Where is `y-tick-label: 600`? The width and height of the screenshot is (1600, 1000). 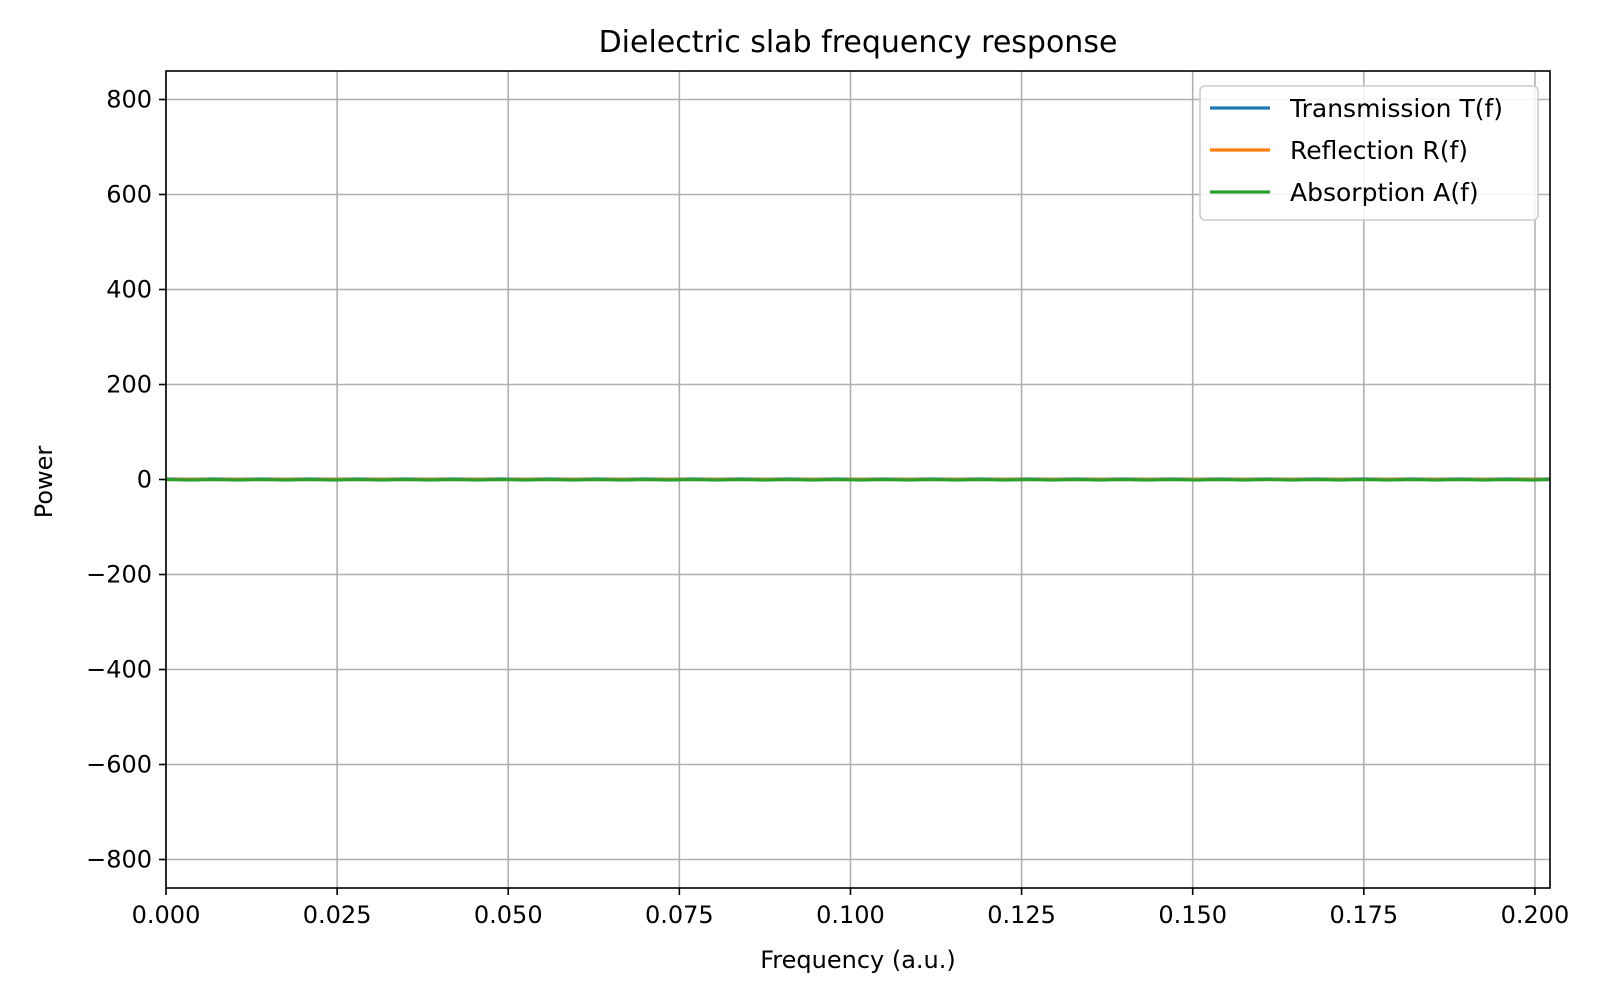 y-tick-label: 600 is located at coordinates (129, 195).